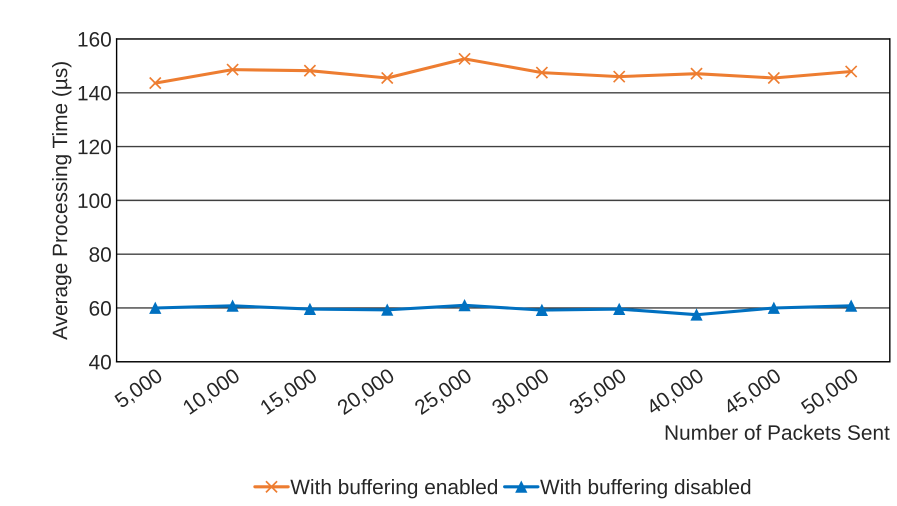  What do you see at coordinates (94, 147) in the screenshot?
I see `y-tick-label: 120` at bounding box center [94, 147].